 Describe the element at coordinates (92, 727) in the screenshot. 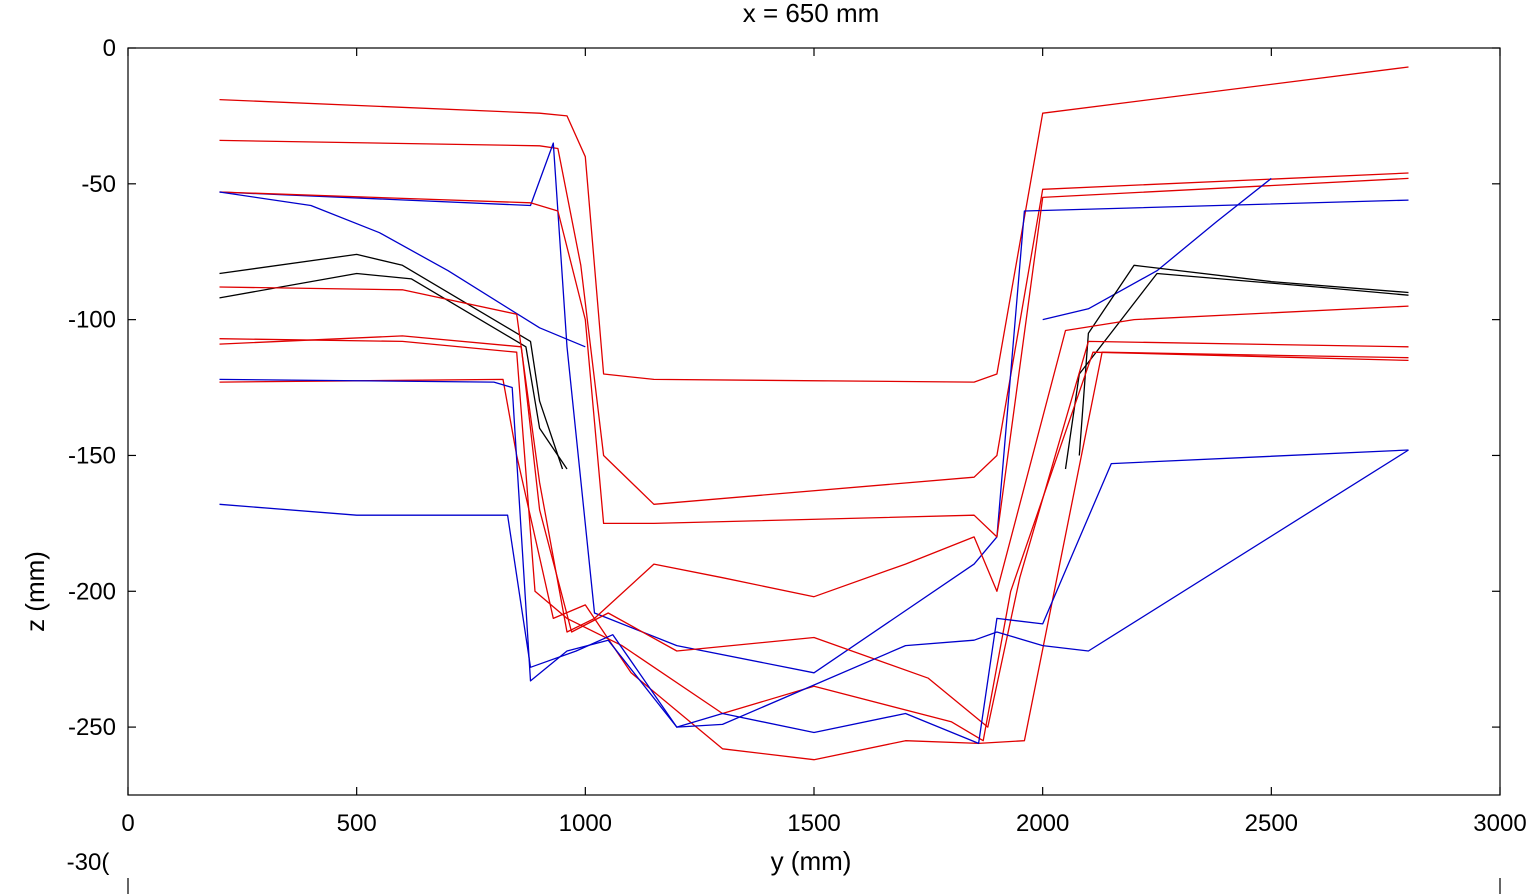

I see `y-tick-label: -250` at that location.